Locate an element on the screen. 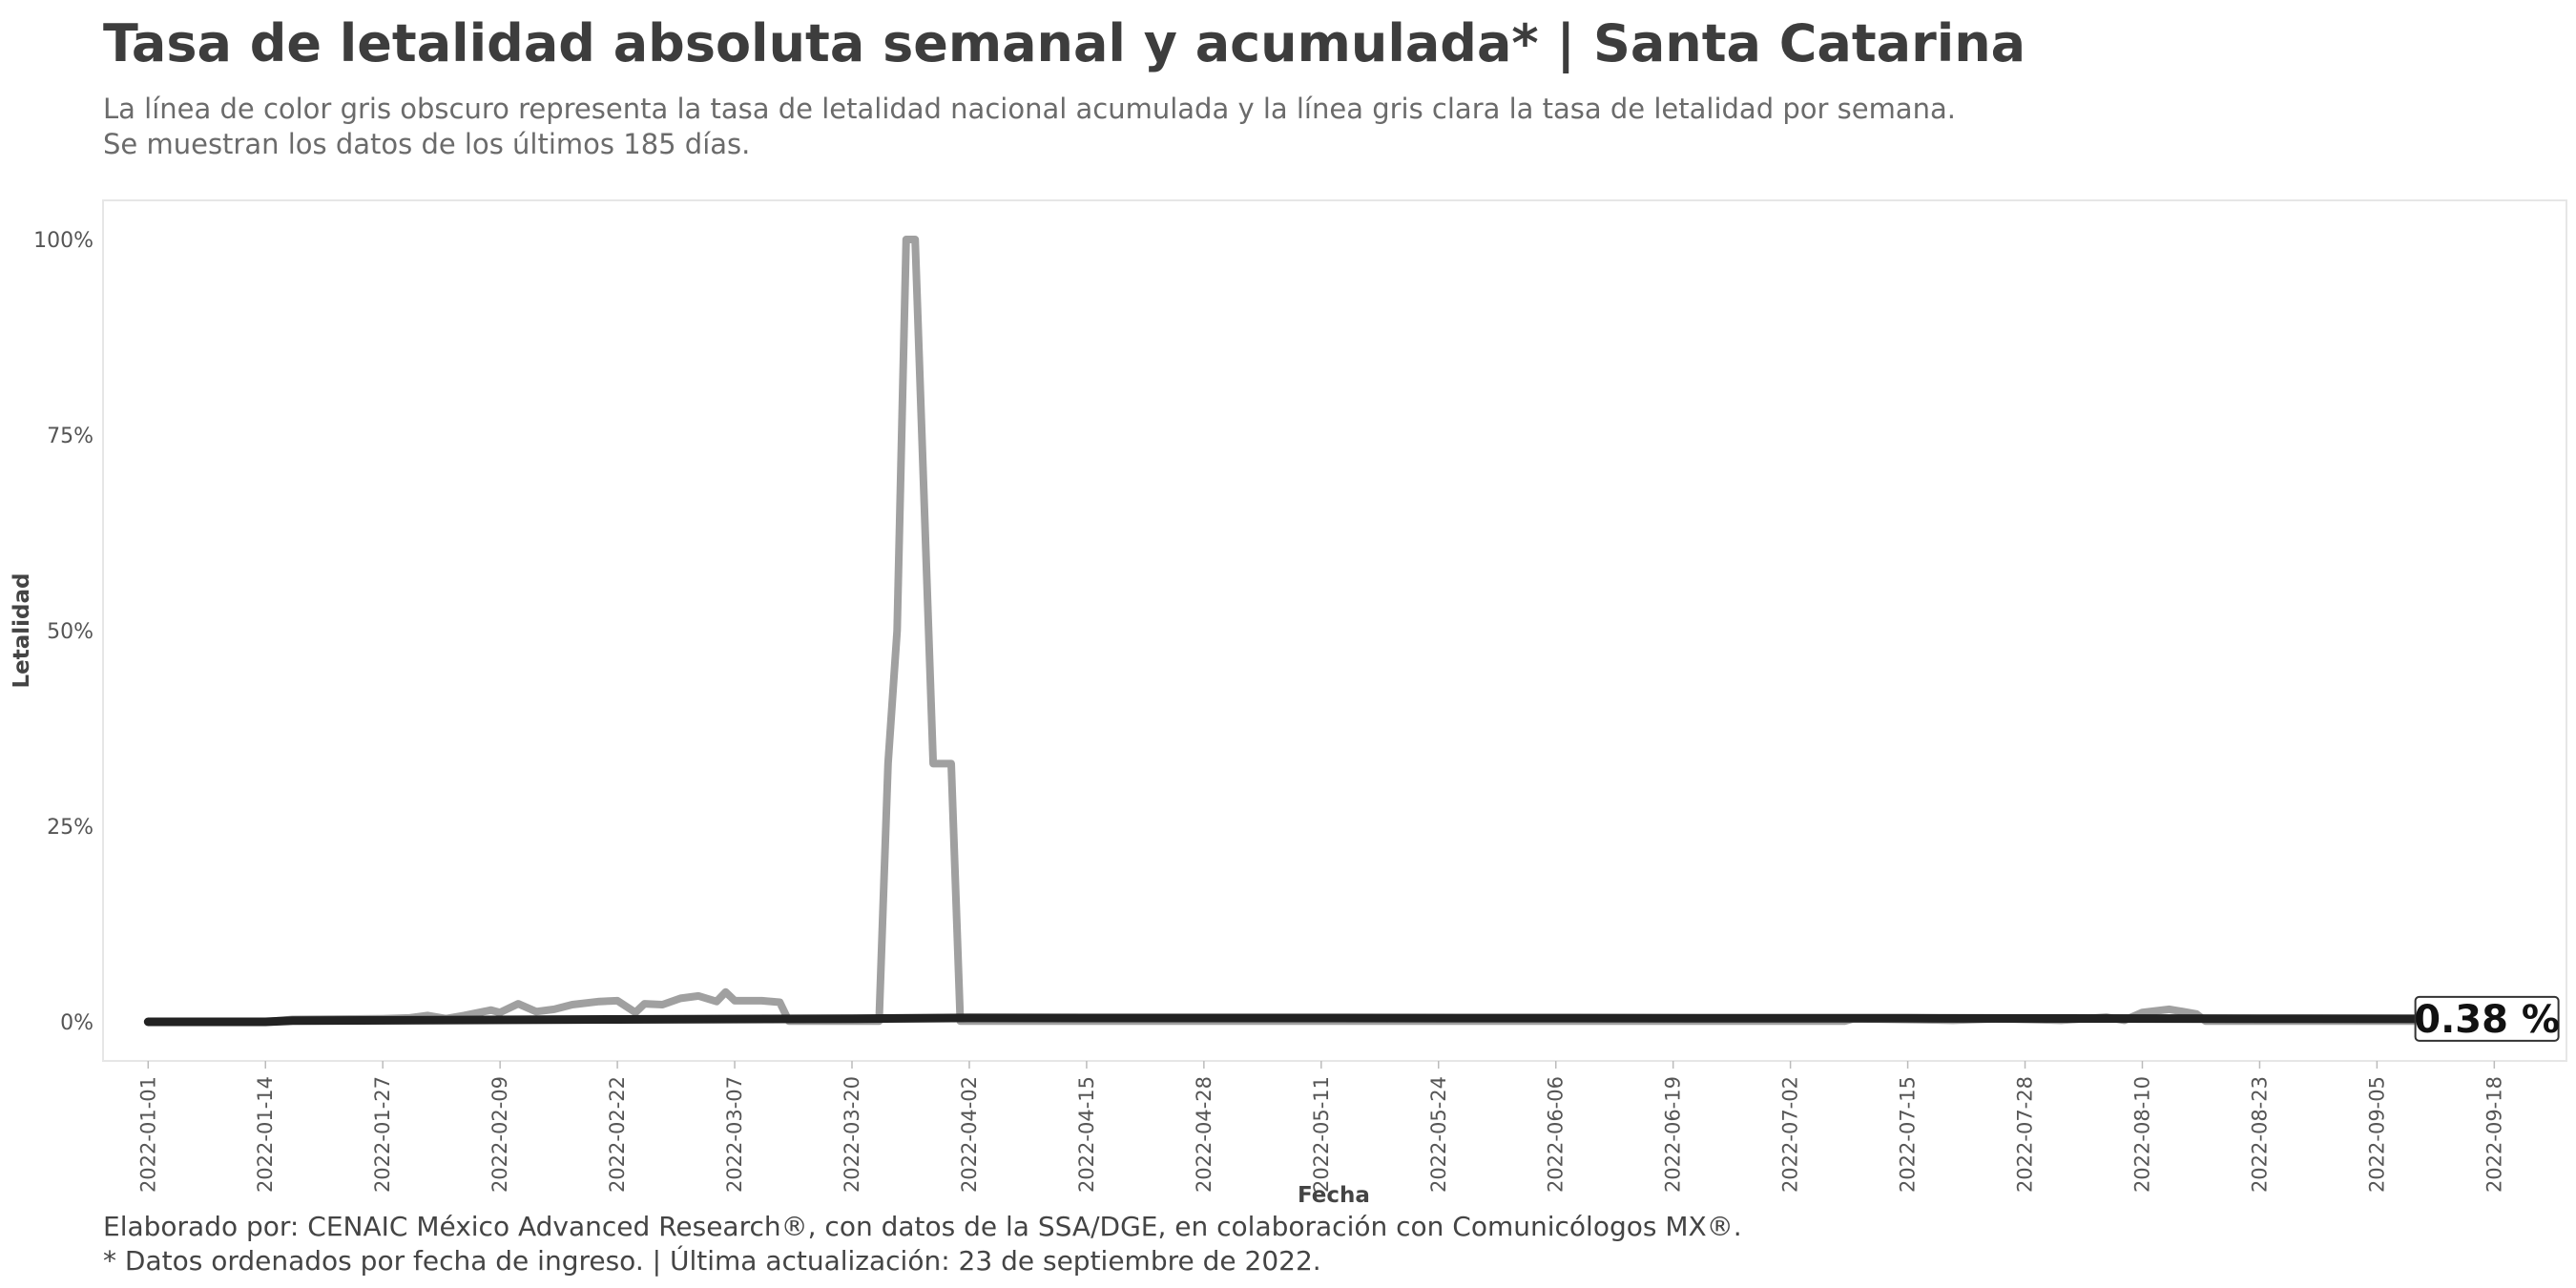 The width and height of the screenshot is (2576, 1288). x-tick-label: 2022-09-18 is located at coordinates (2494, 1134).